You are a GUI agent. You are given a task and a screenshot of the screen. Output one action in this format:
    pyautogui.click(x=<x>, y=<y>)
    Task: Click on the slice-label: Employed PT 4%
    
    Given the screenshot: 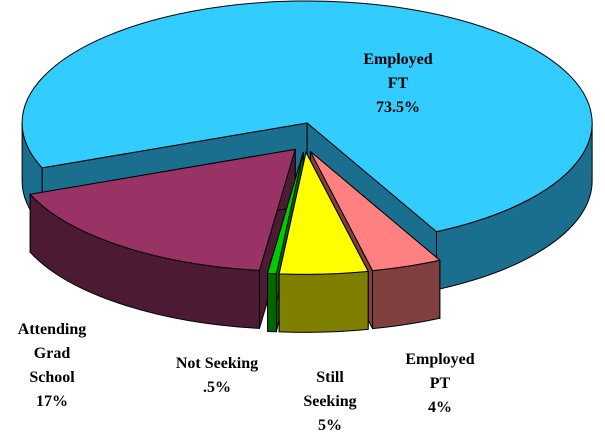 What is the action you would take?
    pyautogui.click(x=440, y=384)
    